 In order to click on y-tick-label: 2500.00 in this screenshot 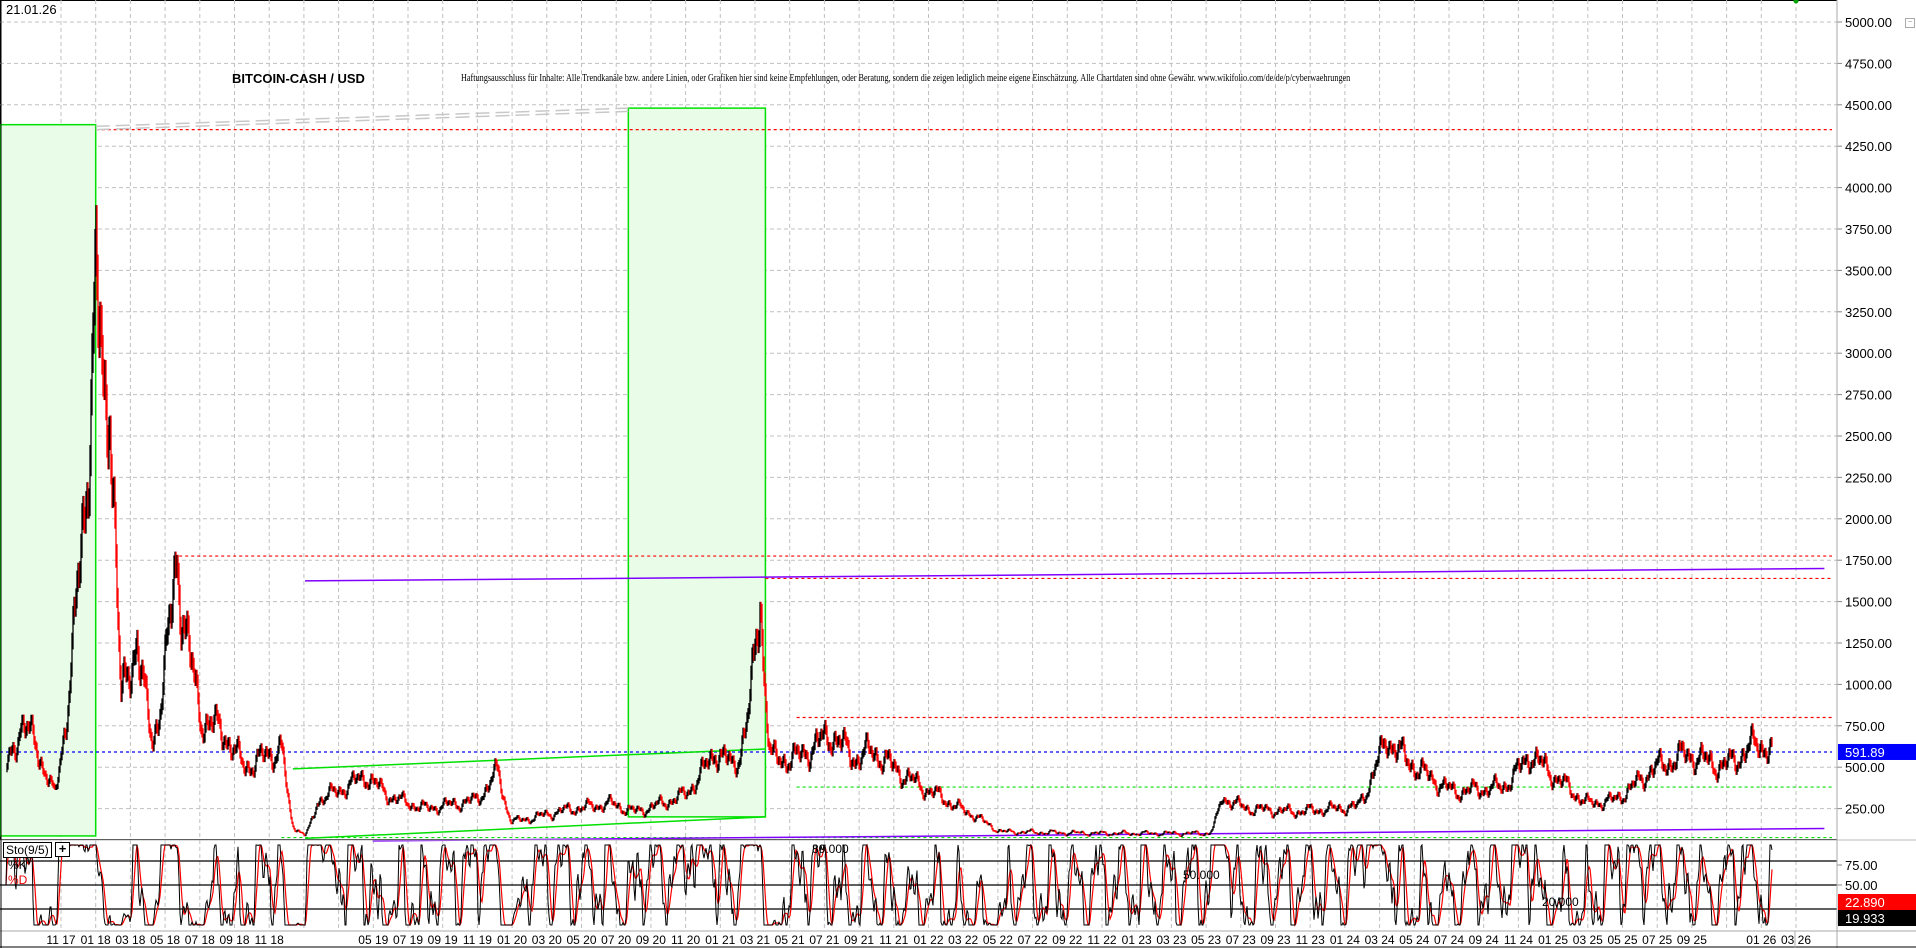, I will do `click(1868, 436)`.